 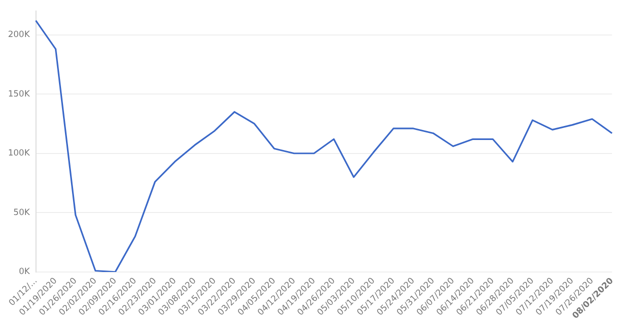 What do you see at coordinates (19, 35) in the screenshot?
I see `y-tick-label: 200K` at bounding box center [19, 35].